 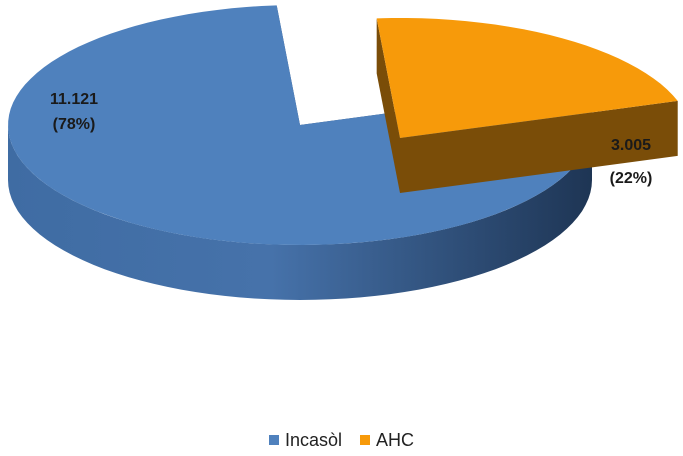 What do you see at coordinates (631, 178) in the screenshot?
I see `slice-label-ahc-percent: (22%)` at bounding box center [631, 178].